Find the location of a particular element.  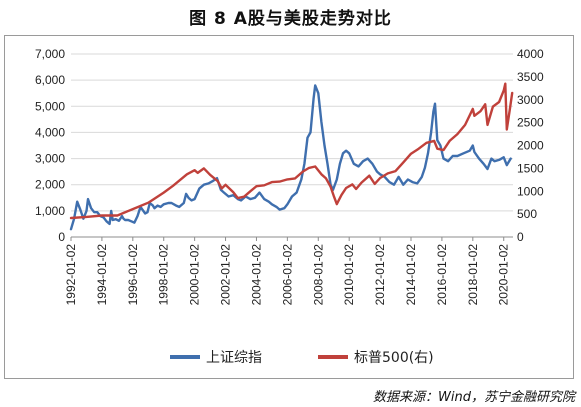

x-tick-label: 1992-01-02 is located at coordinates (71, 275).